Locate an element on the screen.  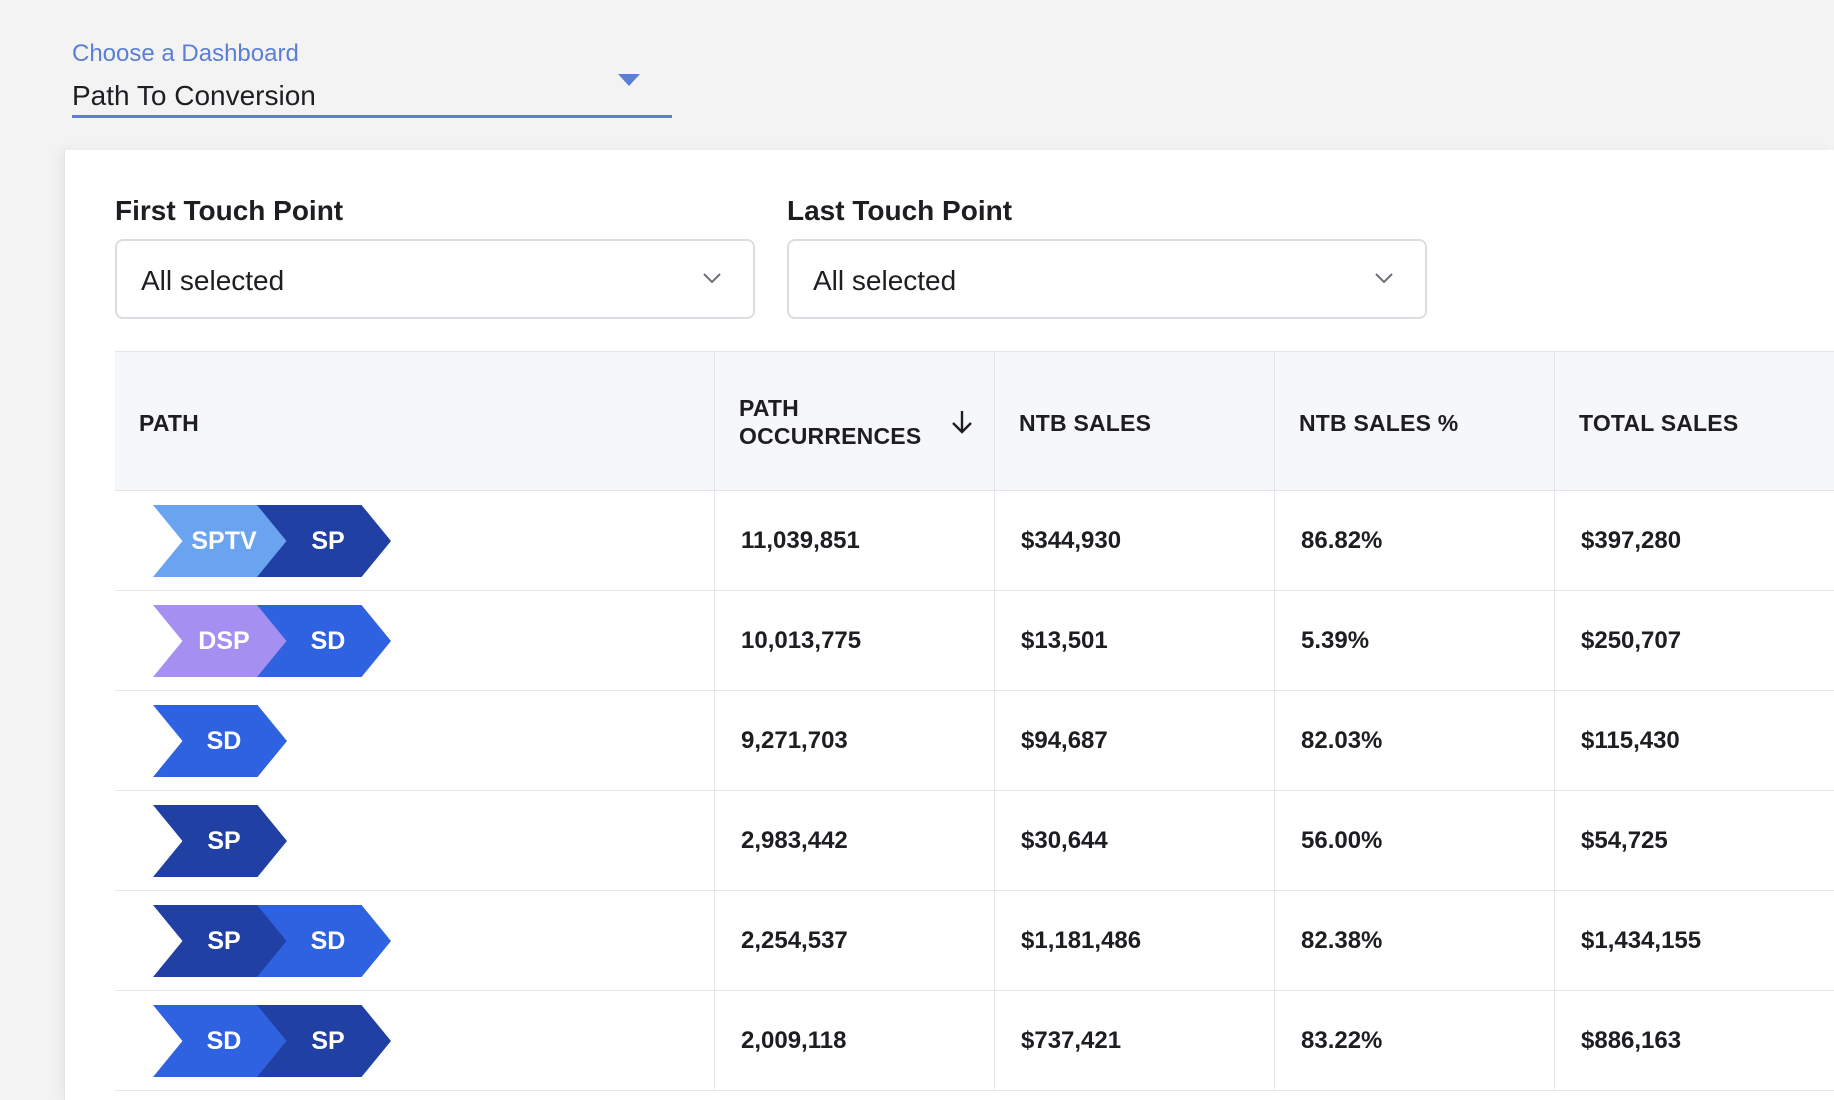
total-sales-cell: $1,434,155 is located at coordinates (1694, 941).